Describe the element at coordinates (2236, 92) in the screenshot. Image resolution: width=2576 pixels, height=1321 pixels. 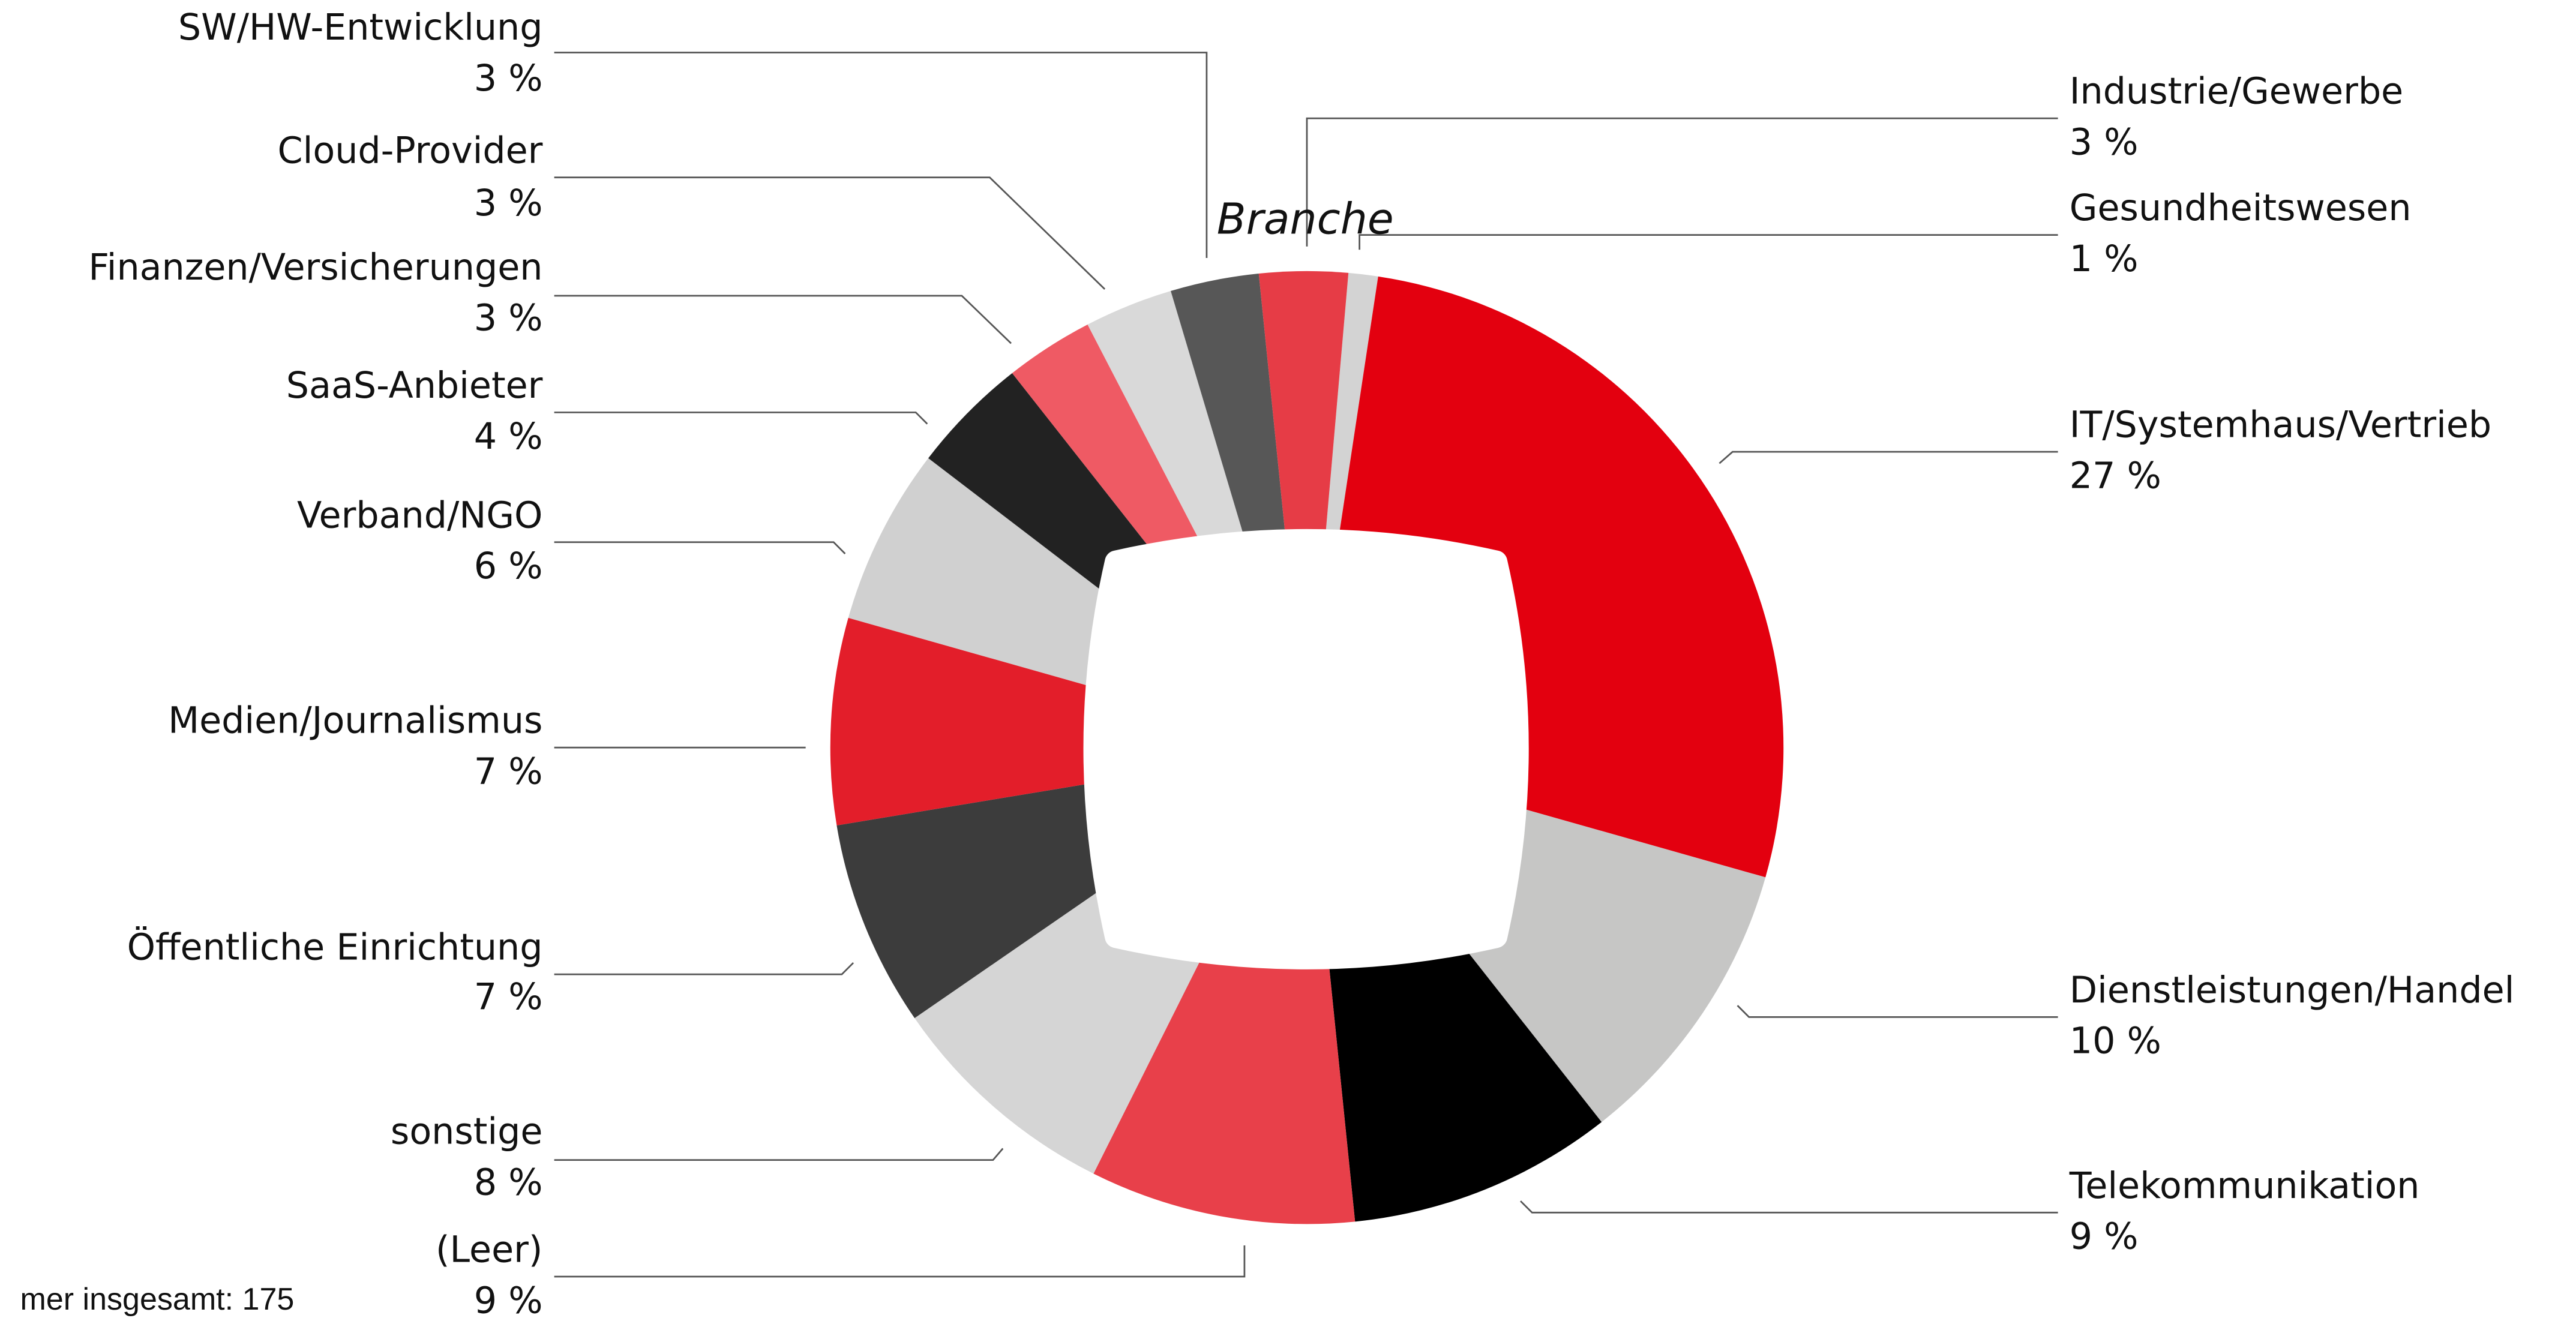
I see `category-label: Industrie/Gewerbe` at that location.